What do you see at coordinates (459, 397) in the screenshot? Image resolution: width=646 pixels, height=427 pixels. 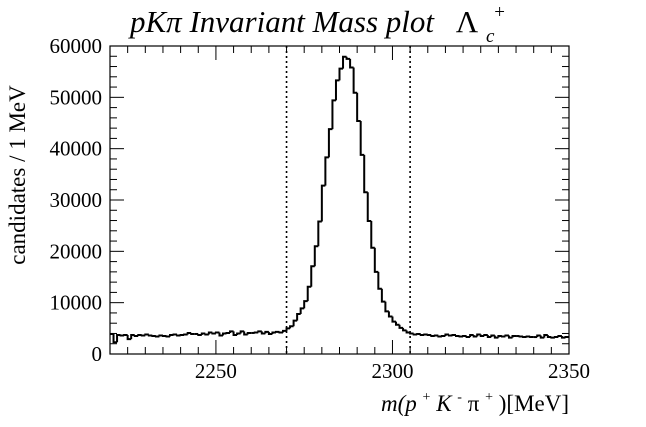 I see `xlabel-sup2: -` at bounding box center [459, 397].